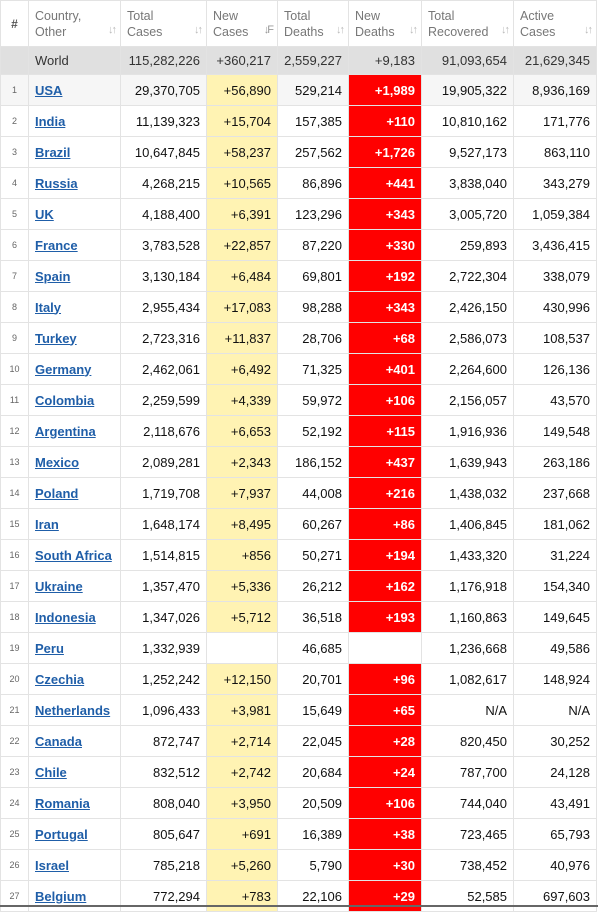 The width and height of the screenshot is (598, 912). I want to click on rank-cell: 7, so click(14, 276).